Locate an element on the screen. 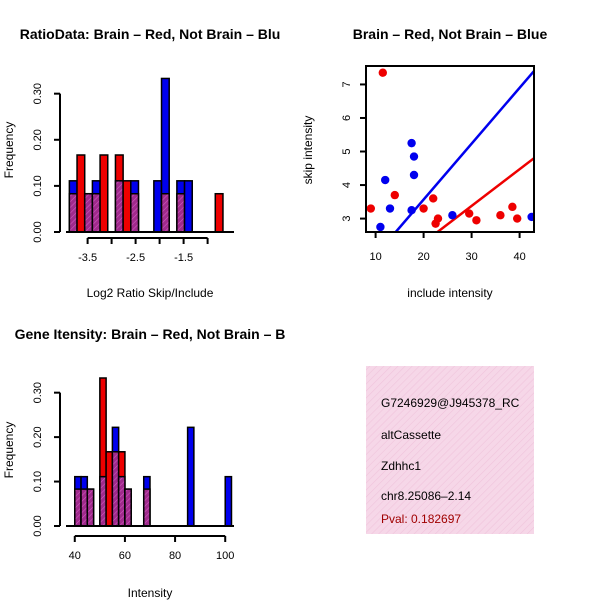  scatter-plot-area is located at coordinates (450, 150).